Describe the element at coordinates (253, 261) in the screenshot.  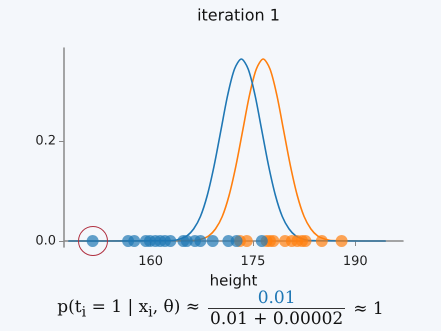
I see `x-tick-label: 175` at that location.